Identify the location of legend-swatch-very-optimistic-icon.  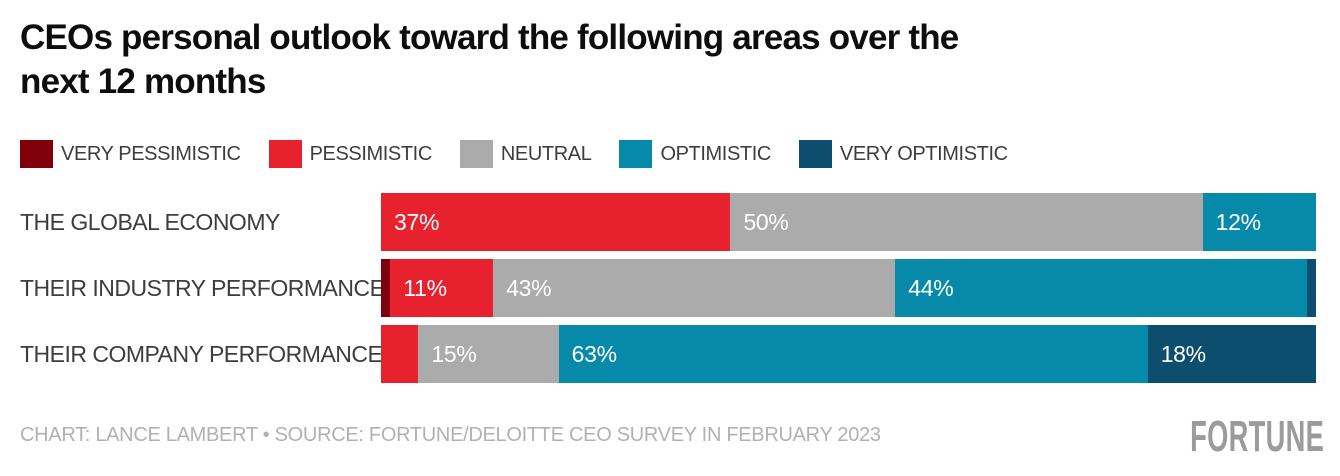
(815, 154).